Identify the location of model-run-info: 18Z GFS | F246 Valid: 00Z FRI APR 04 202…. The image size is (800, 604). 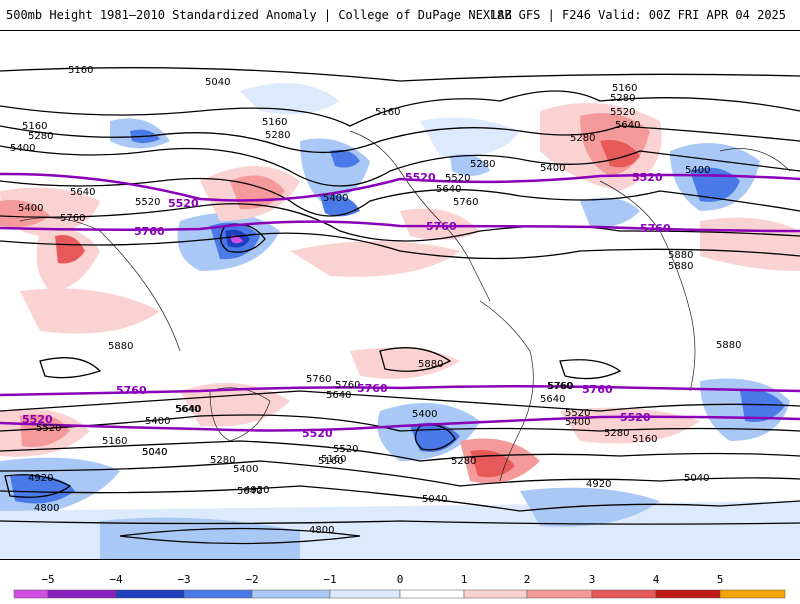
(637, 15).